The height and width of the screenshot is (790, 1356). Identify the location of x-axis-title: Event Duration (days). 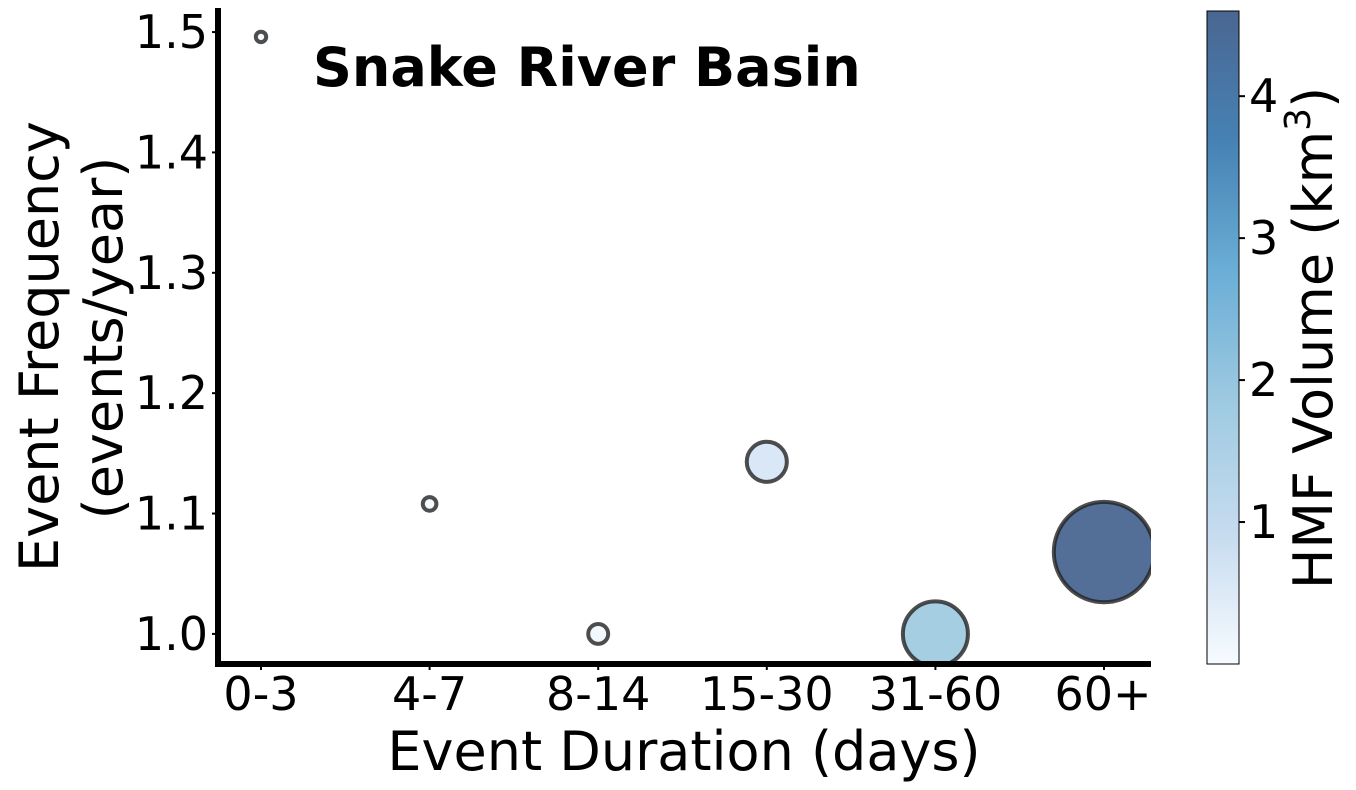
(683, 751).